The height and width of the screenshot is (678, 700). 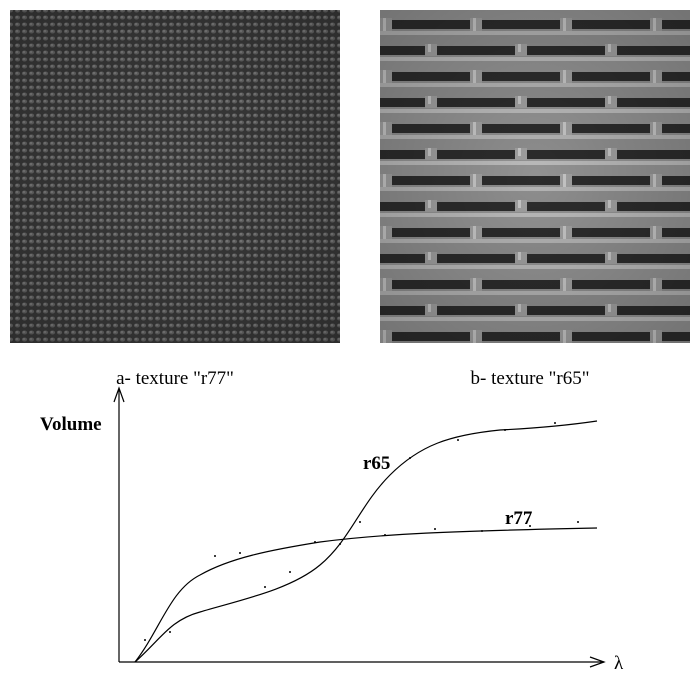 What do you see at coordinates (597, 662) in the screenshot?
I see `x-arrow` at bounding box center [597, 662].